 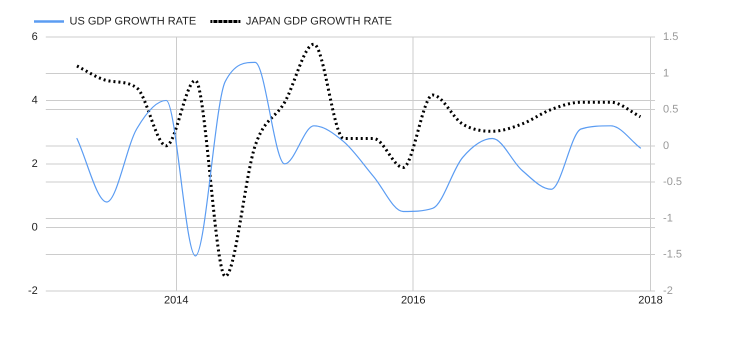 What do you see at coordinates (35, 164) in the screenshot?
I see `y-tick-label: 2` at bounding box center [35, 164].